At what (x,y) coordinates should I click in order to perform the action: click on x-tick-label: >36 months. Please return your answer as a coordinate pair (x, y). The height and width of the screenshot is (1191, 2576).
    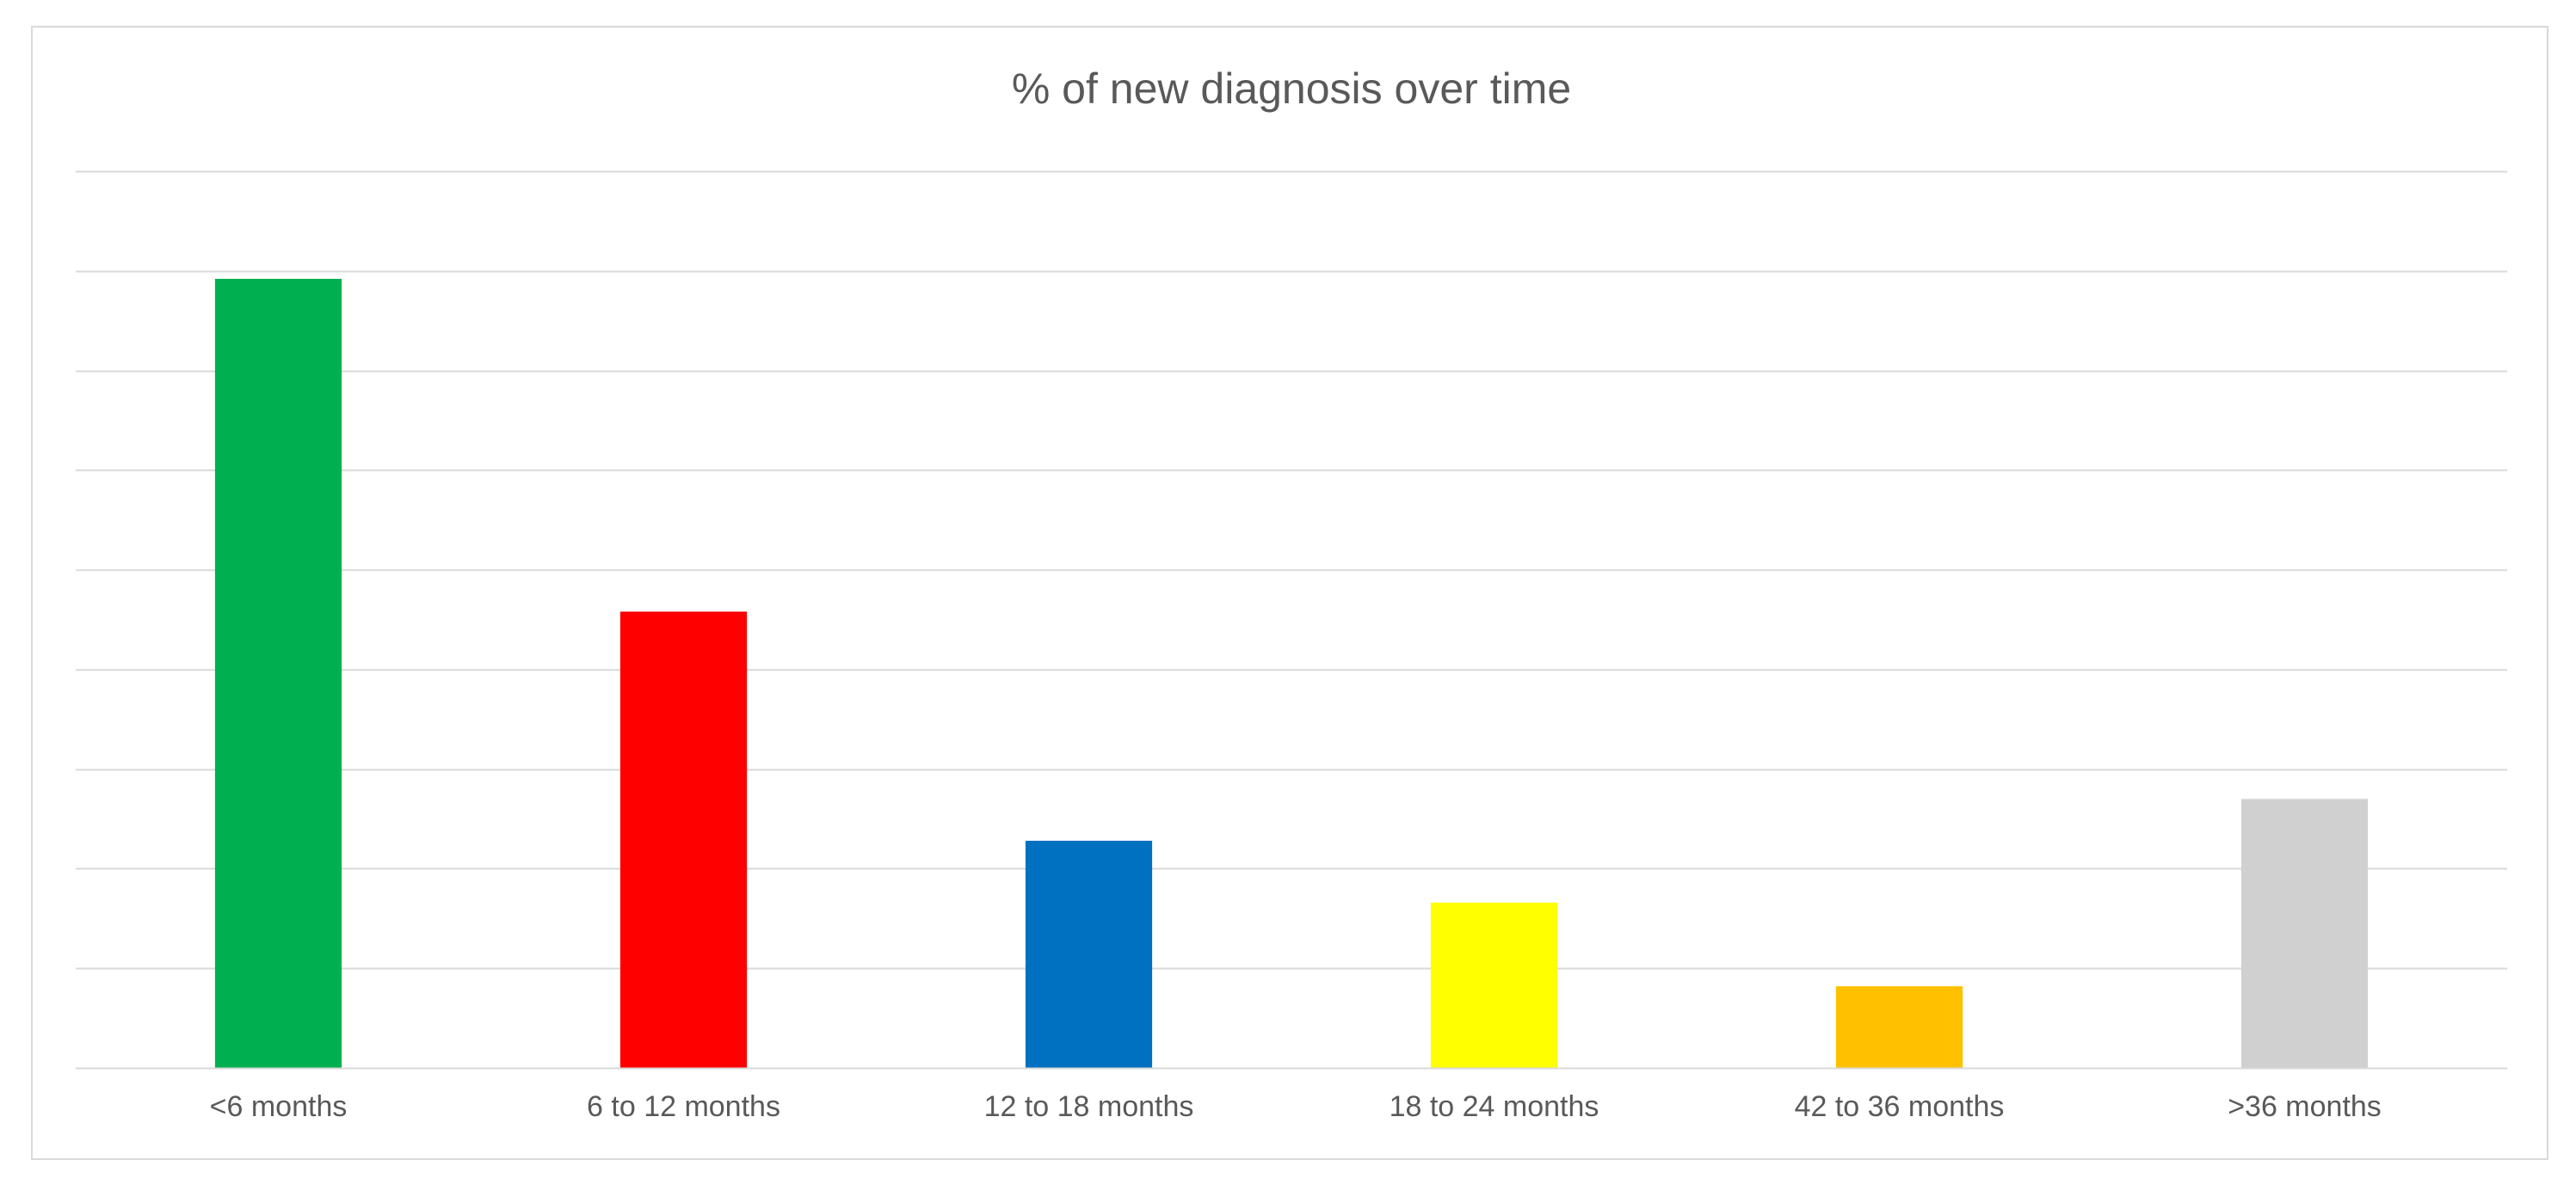
    Looking at the image, I should click on (2305, 1106).